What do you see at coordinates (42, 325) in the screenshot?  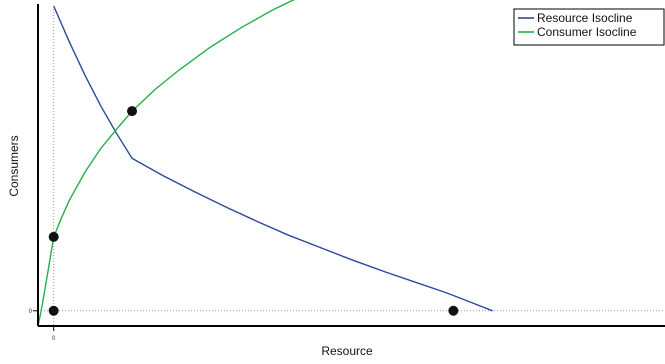 I see `ticks: 00` at bounding box center [42, 325].